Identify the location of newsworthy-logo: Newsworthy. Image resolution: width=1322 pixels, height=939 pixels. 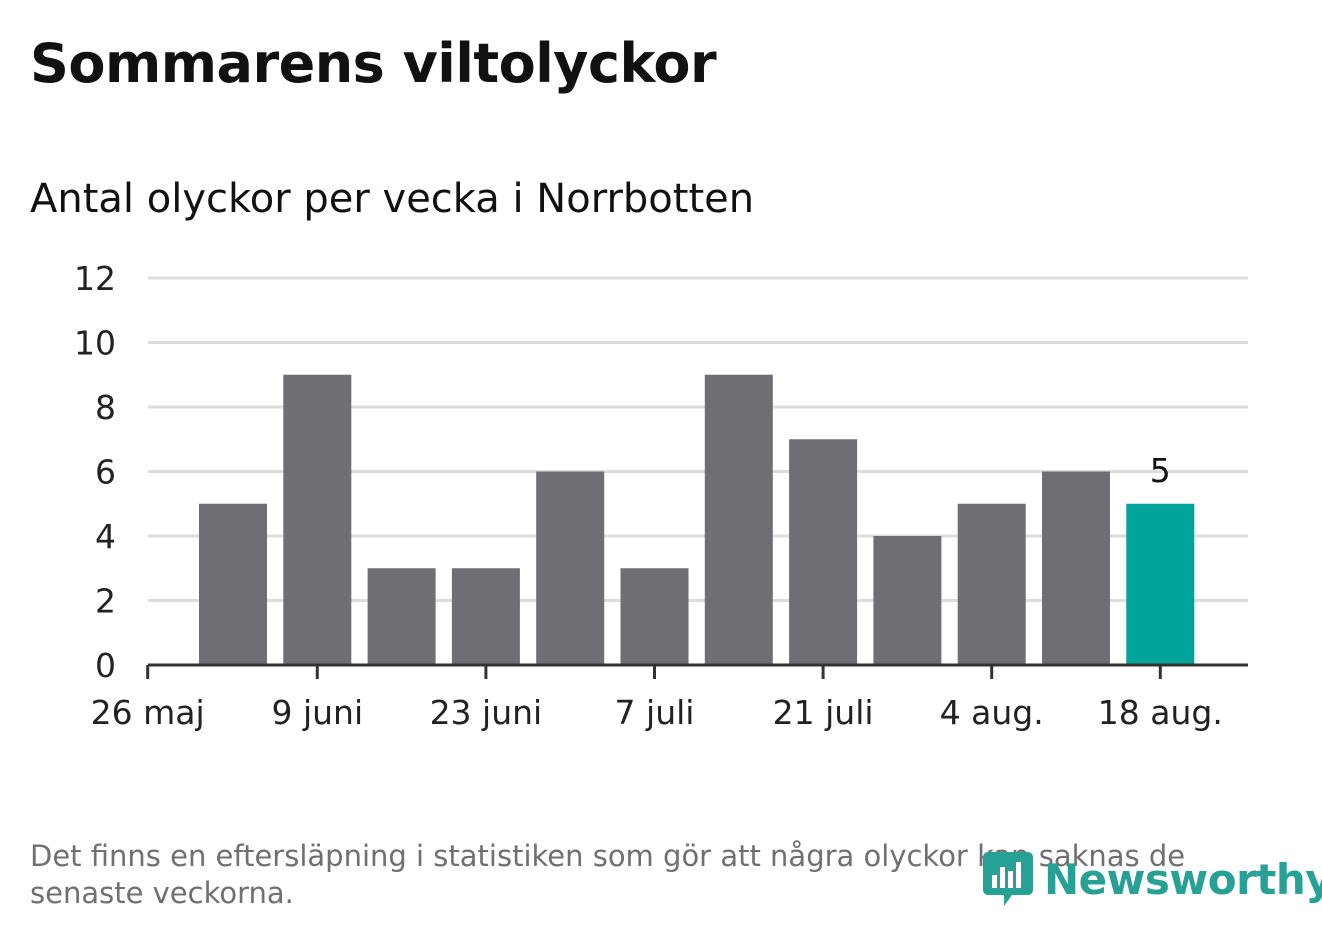
(1152, 879).